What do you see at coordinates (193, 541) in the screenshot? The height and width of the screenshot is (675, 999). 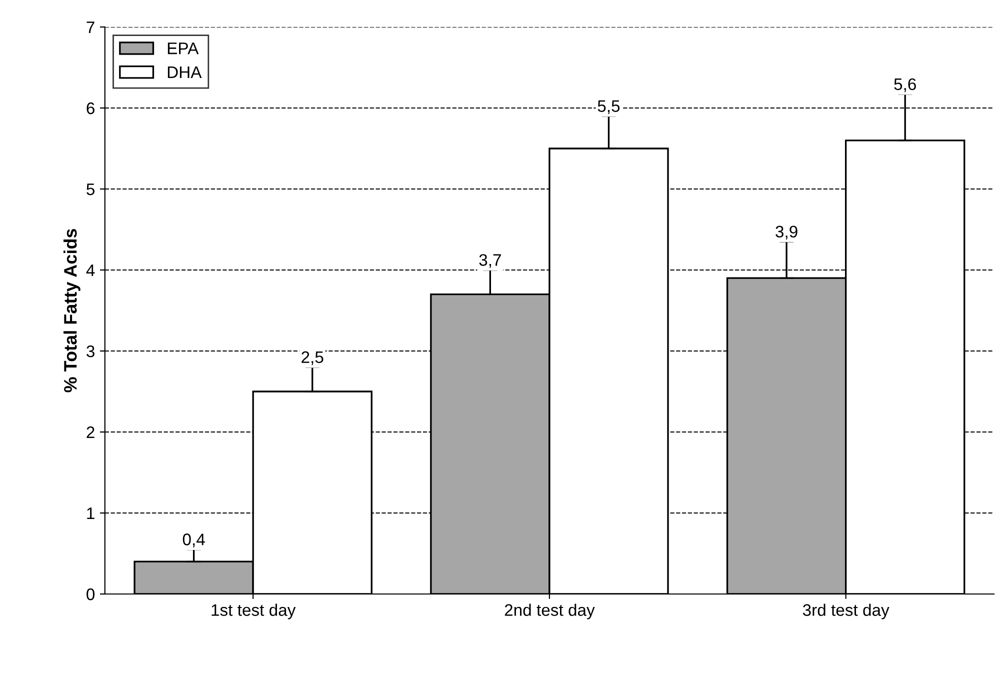 I see `data-label: 0,4` at bounding box center [193, 541].